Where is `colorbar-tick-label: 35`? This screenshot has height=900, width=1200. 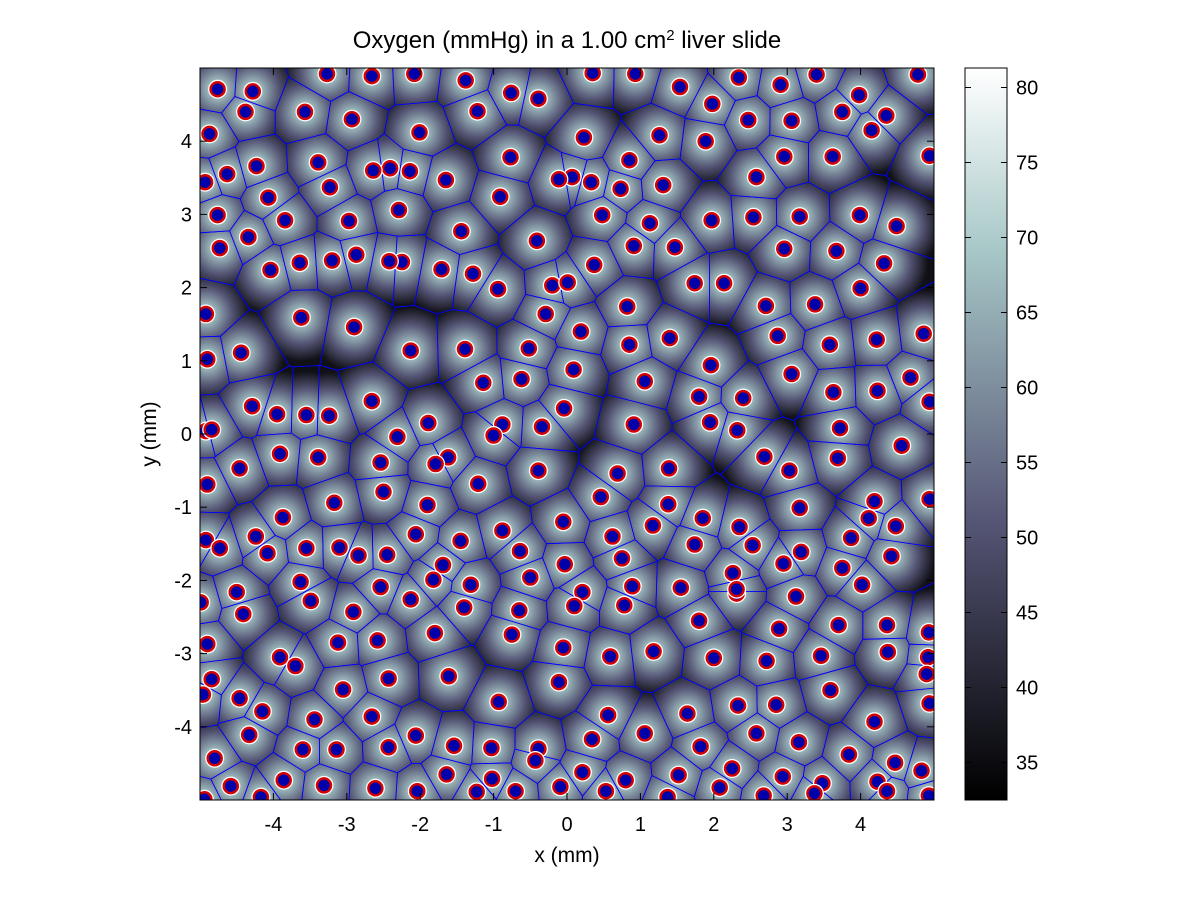
colorbar-tick-label: 35 is located at coordinates (1027, 764).